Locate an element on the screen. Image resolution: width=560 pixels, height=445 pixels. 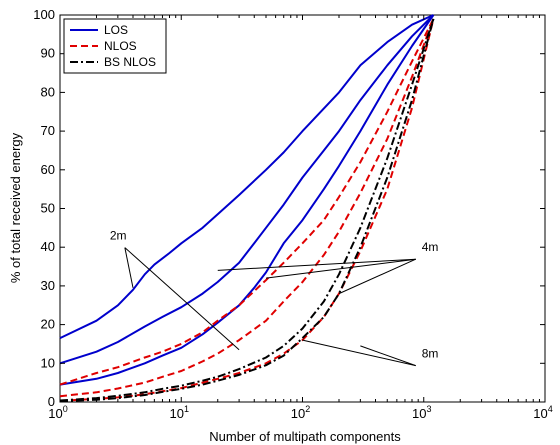
y-tick-label: 60 is located at coordinates (48, 169).